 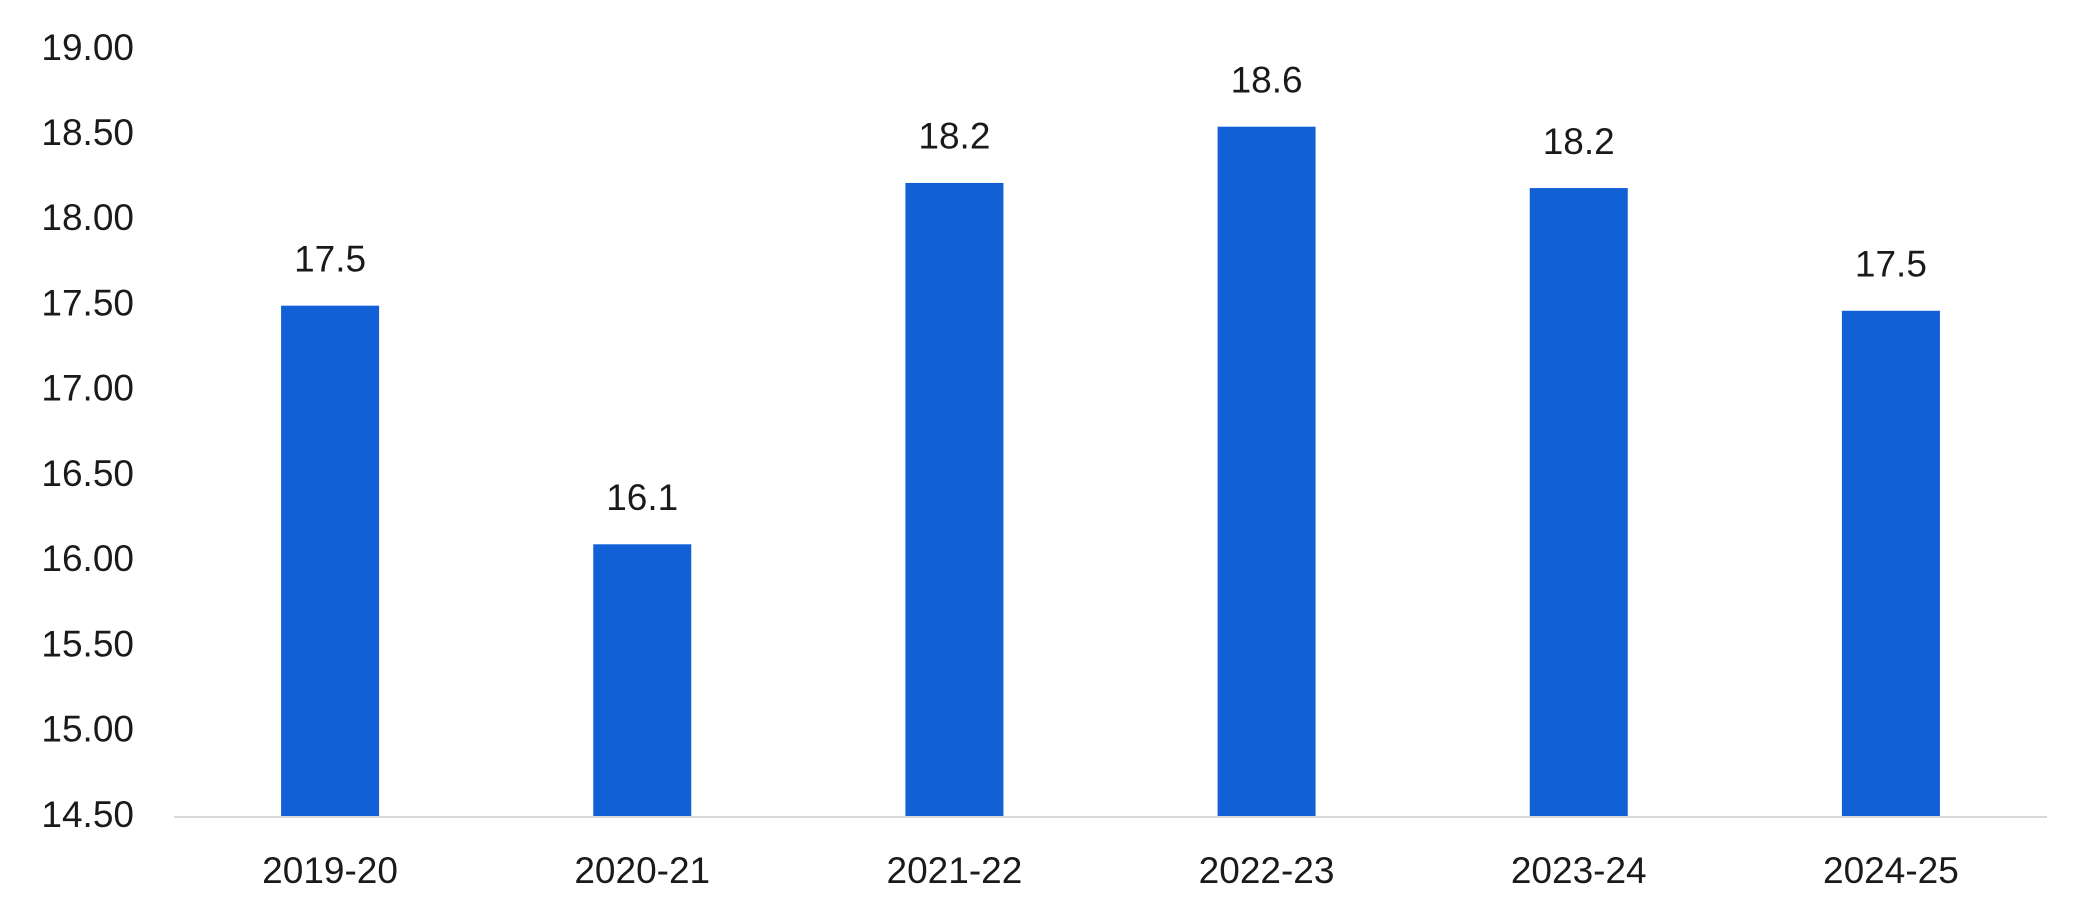 I want to click on x-tick-label: 2022-23, so click(x=1267, y=870).